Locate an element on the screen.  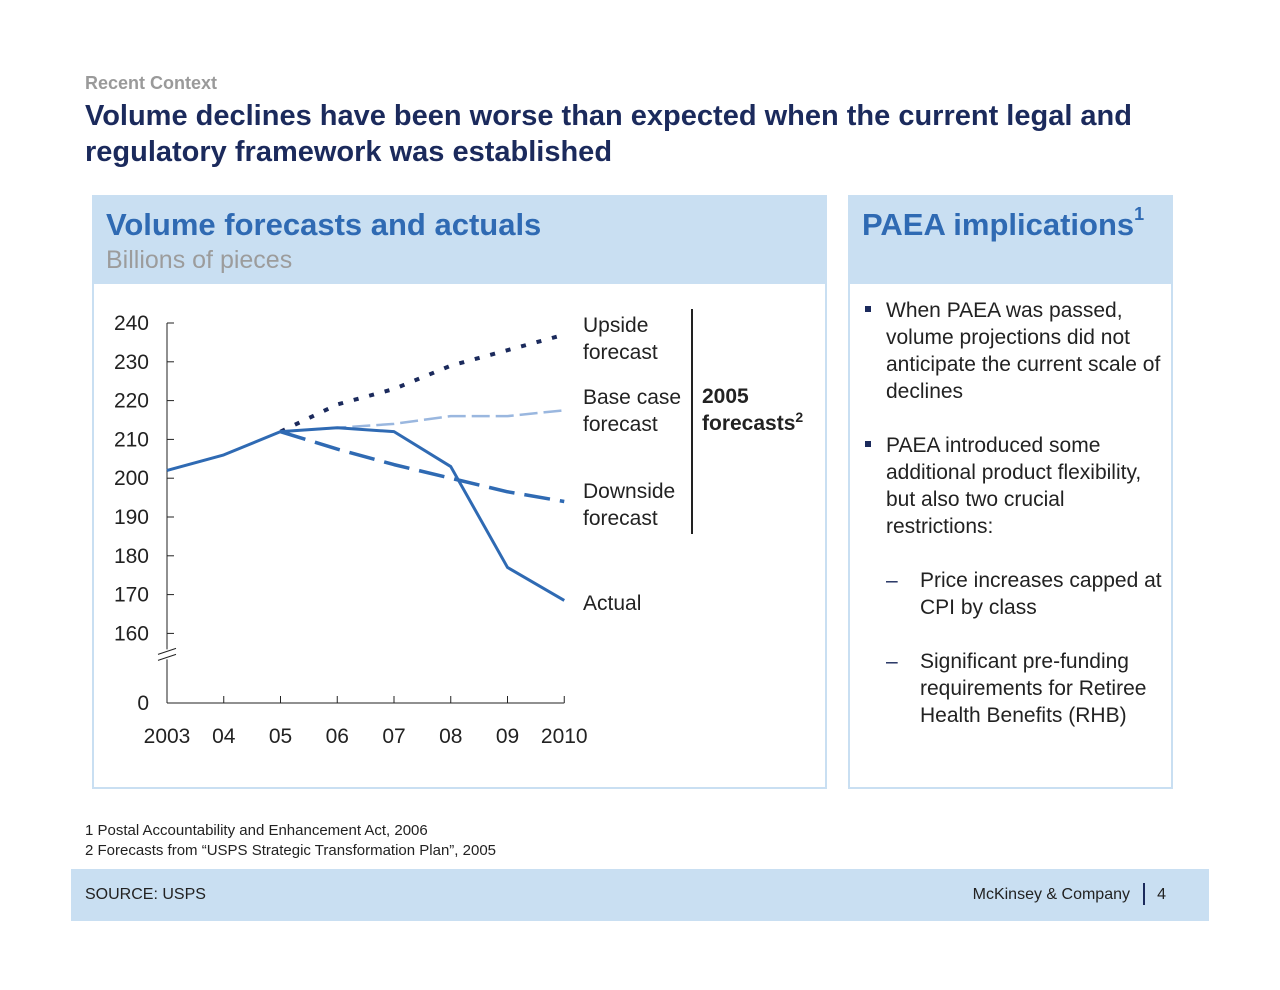
y-tick-label: 160 is located at coordinates (131, 633).